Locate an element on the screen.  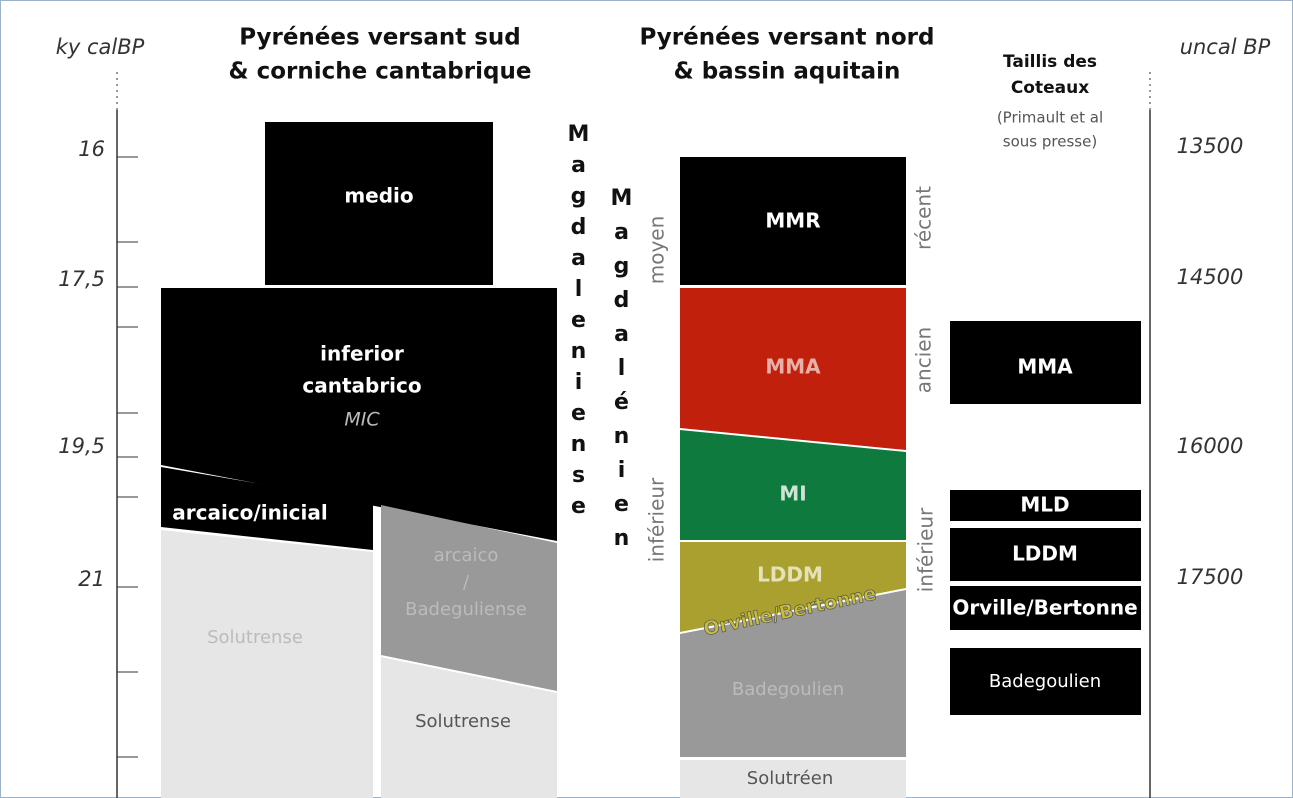
block-label: cantabrico is located at coordinates (361, 386).